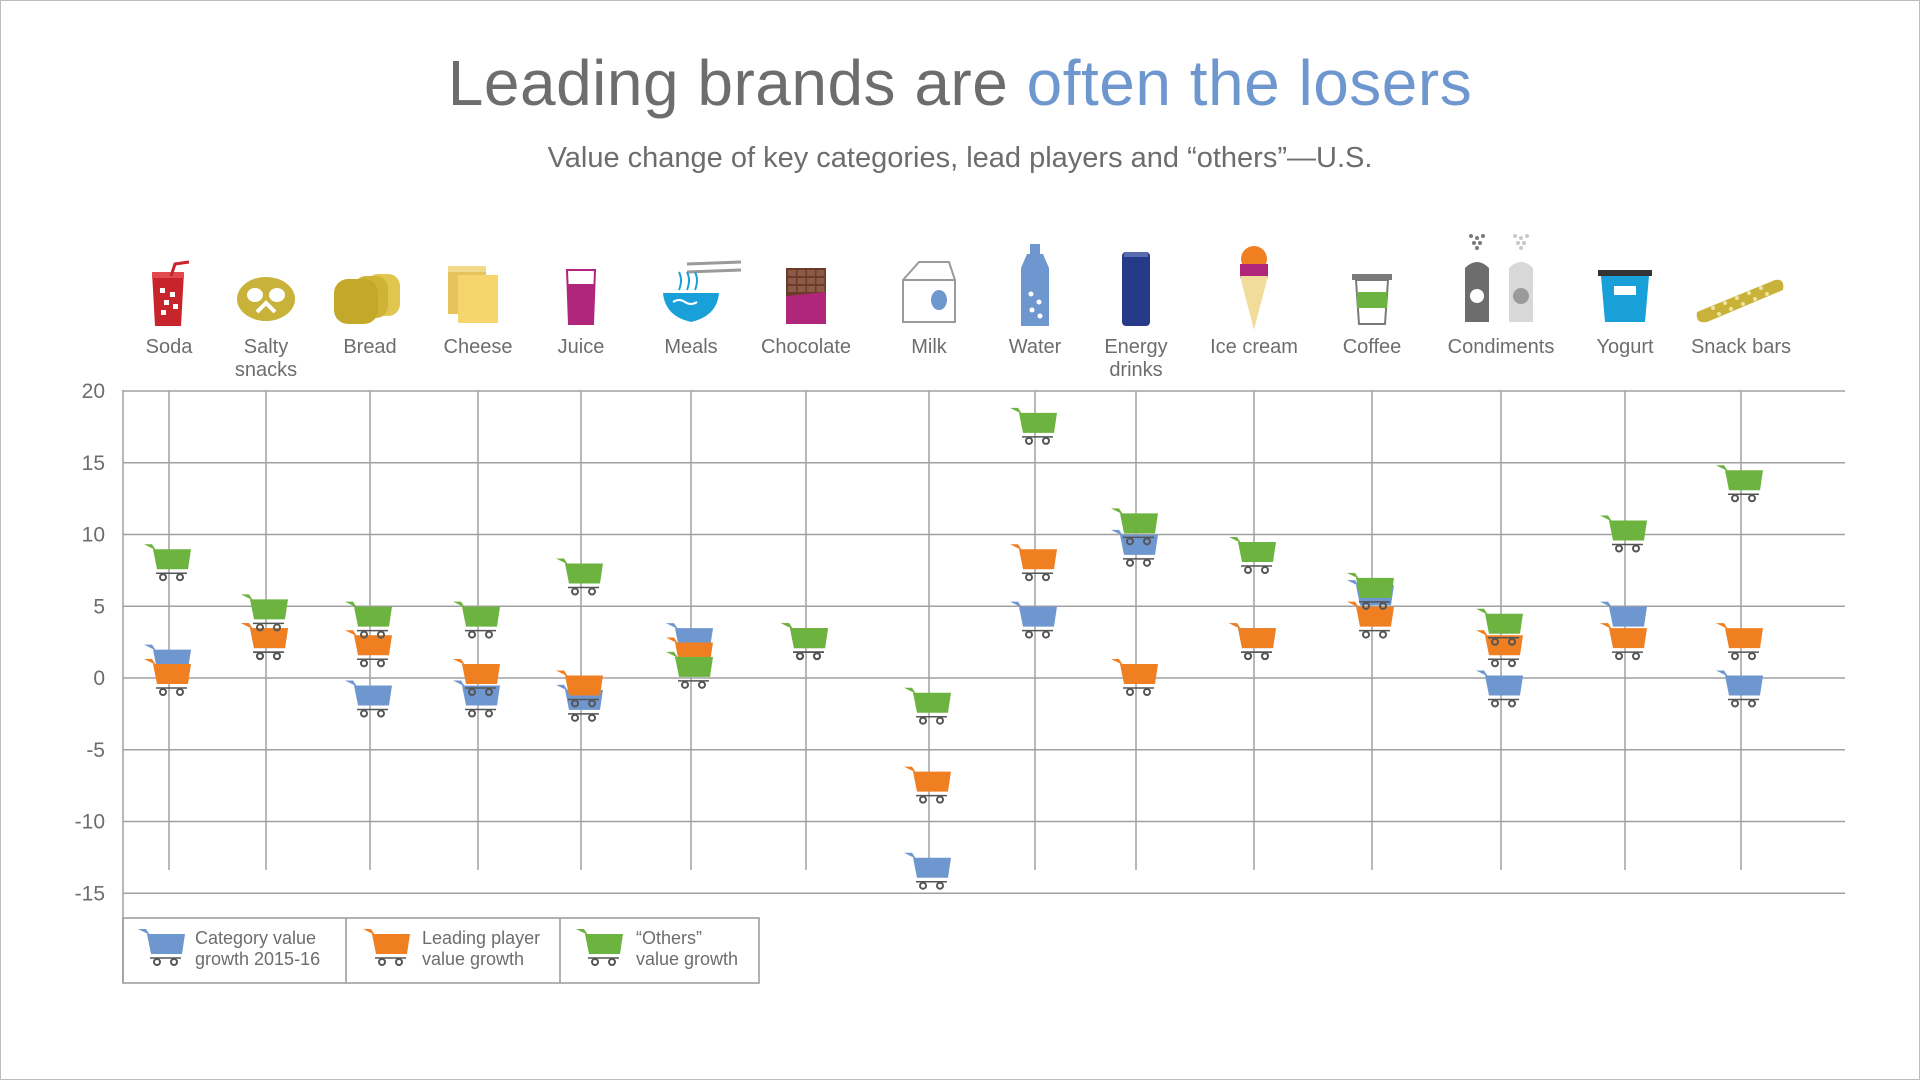 The height and width of the screenshot is (1080, 1920). Describe the element at coordinates (581, 297) in the screenshot. I see `juice-glass-icon` at that location.